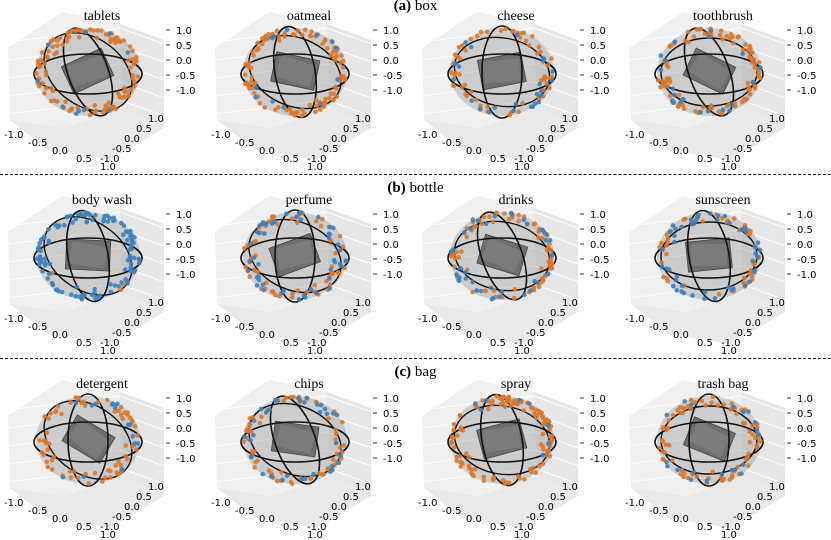 Image resolution: width=831 pixels, height=540 pixels. What do you see at coordinates (391, 414) in the screenshot?
I see `z-tick-label: 0.5` at bounding box center [391, 414].